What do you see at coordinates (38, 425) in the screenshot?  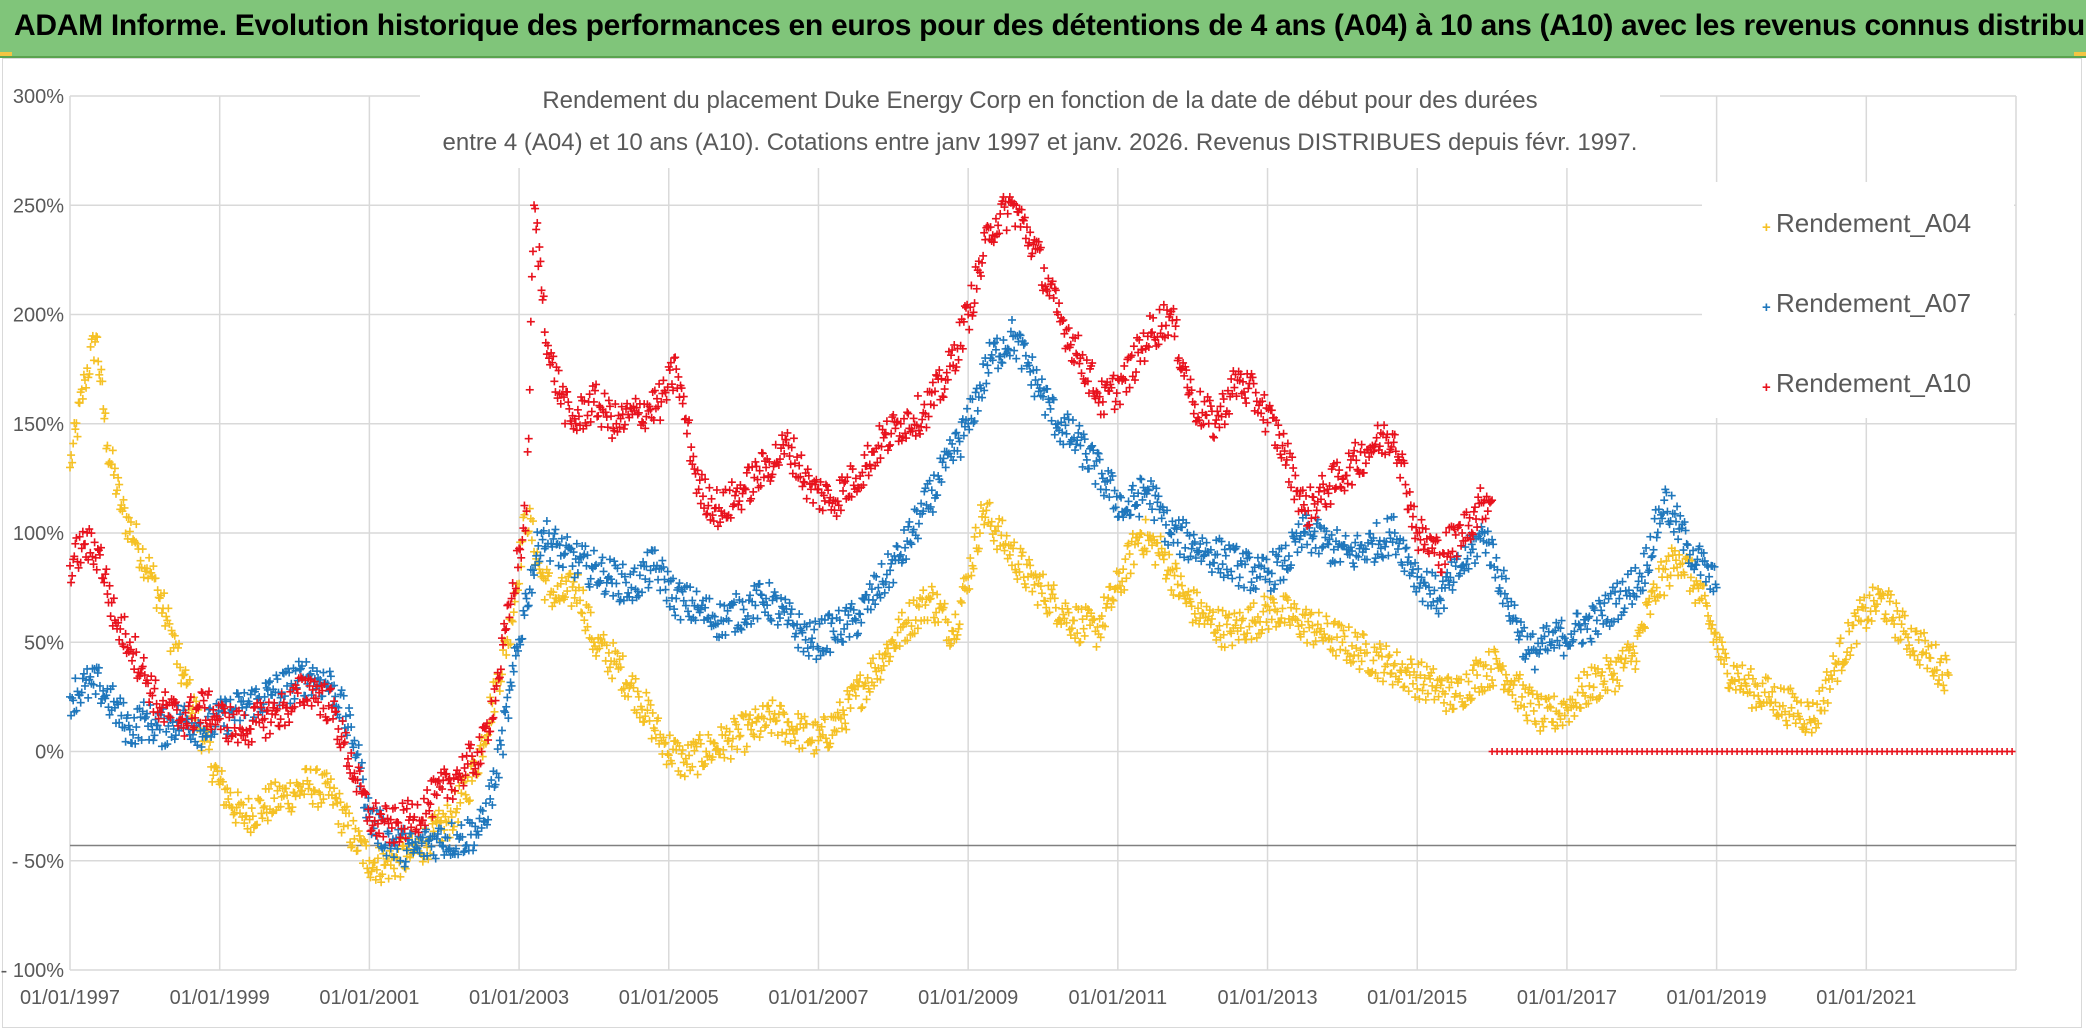 I see `y-tick-label: 150%` at bounding box center [38, 425].